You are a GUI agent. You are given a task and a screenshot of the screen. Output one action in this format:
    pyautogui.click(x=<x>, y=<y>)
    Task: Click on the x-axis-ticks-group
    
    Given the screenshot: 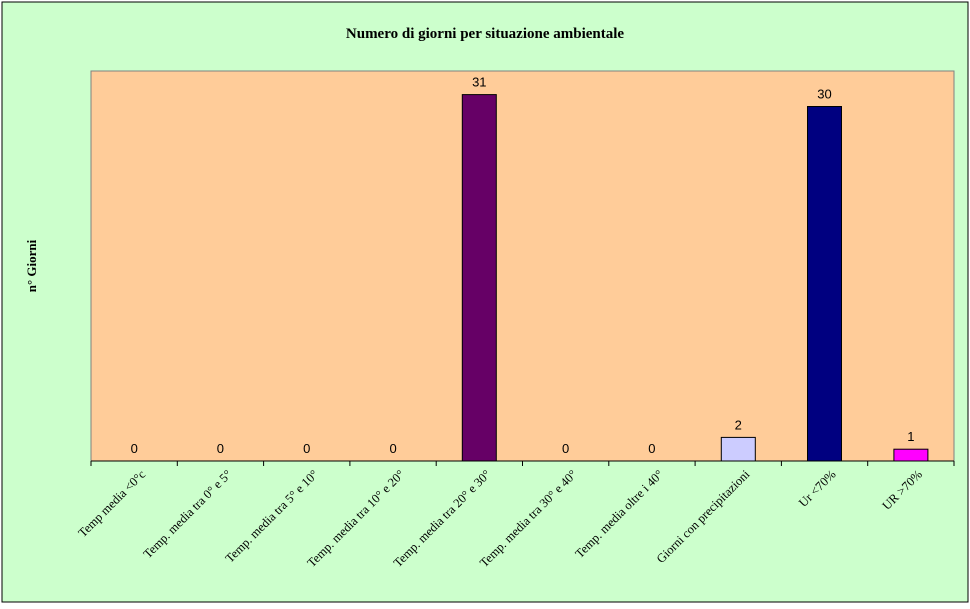 What is the action you would take?
    pyautogui.click(x=522, y=463)
    